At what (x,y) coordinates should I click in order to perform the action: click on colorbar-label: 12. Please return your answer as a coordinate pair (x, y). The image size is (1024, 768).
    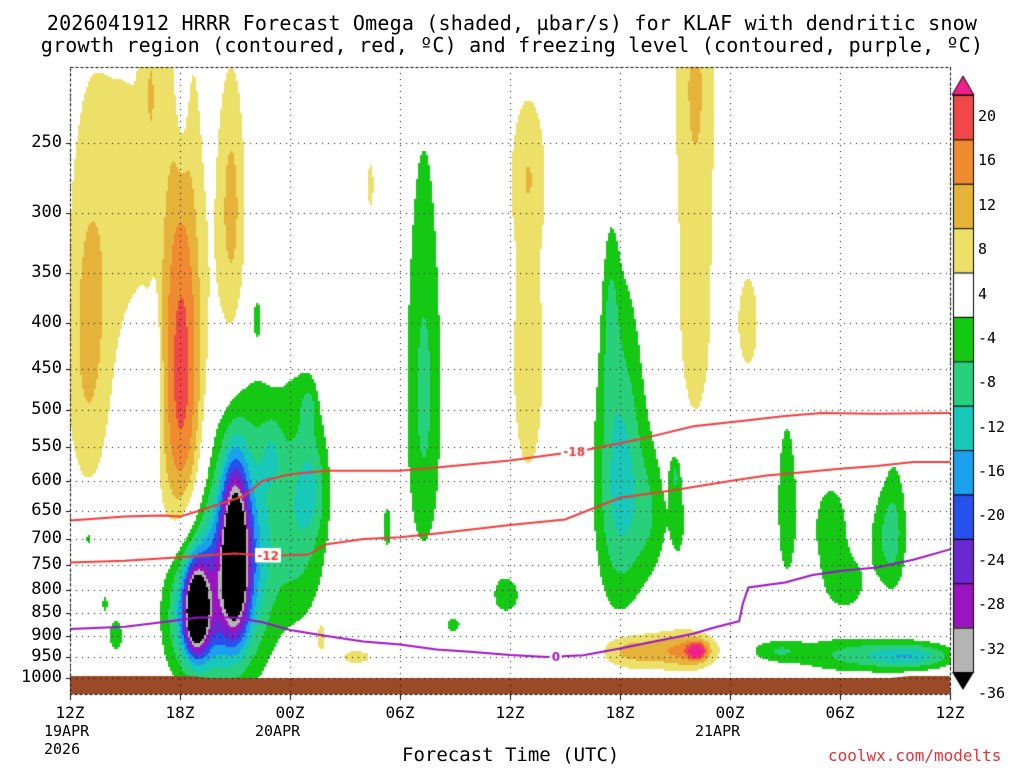
    Looking at the image, I should click on (987, 204).